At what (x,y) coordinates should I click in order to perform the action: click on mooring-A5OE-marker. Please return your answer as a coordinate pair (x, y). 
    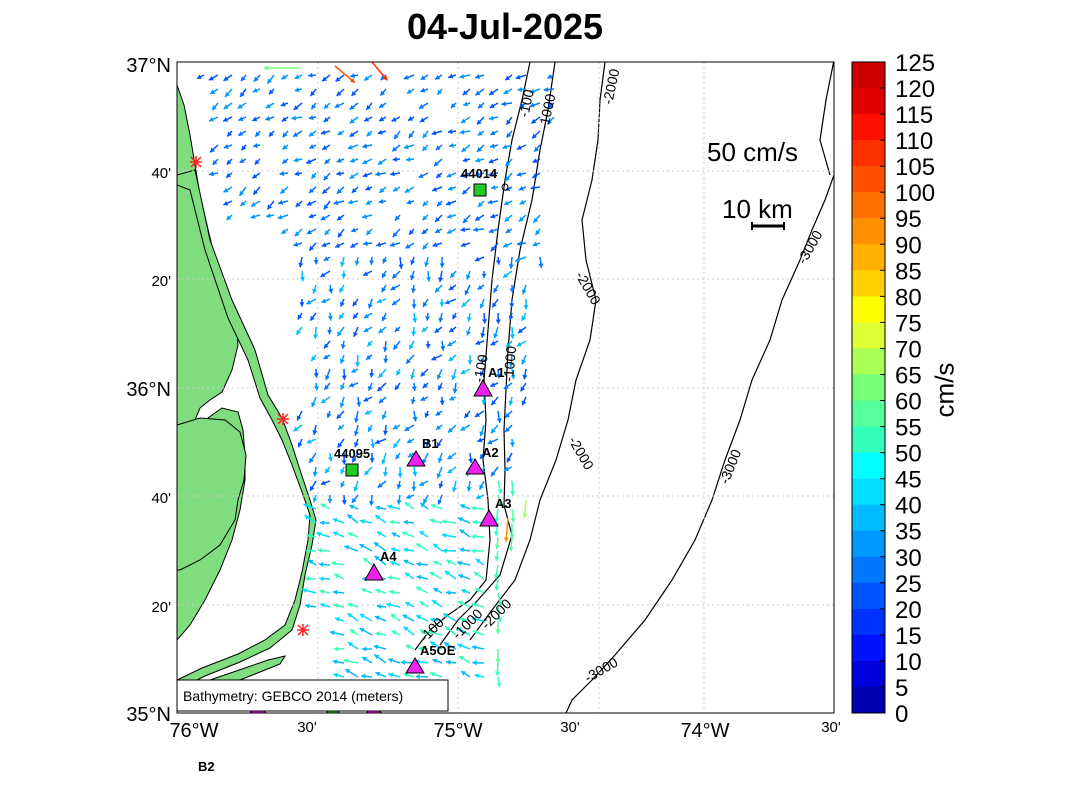
    Looking at the image, I should click on (415, 665).